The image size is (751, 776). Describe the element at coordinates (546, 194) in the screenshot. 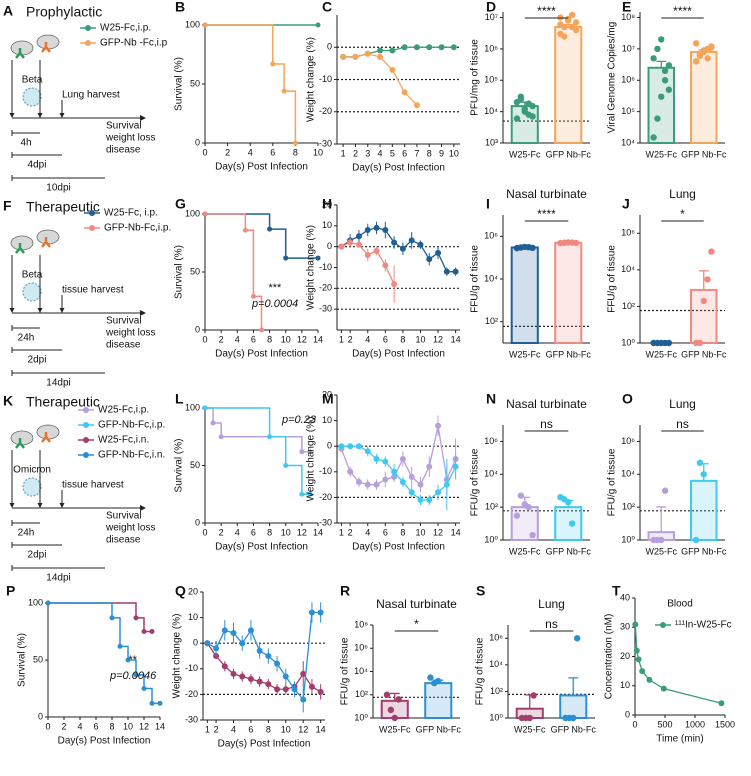

I see `chart-title: Nasal turbinate` at that location.